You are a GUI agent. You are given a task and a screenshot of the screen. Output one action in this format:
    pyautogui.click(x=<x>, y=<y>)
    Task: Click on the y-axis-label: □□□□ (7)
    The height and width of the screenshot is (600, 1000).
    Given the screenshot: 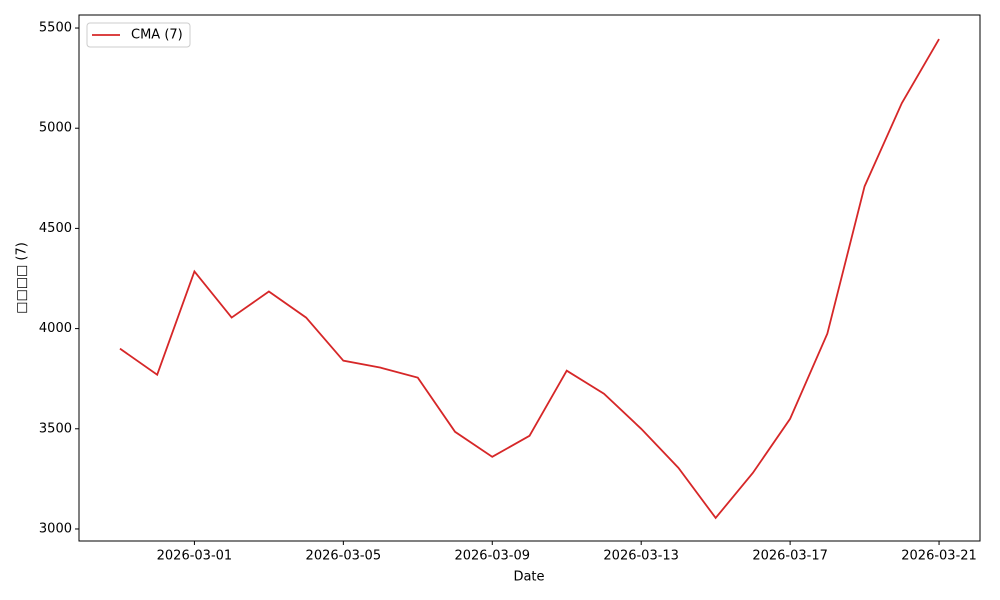 What is the action you would take?
    pyautogui.click(x=22, y=278)
    